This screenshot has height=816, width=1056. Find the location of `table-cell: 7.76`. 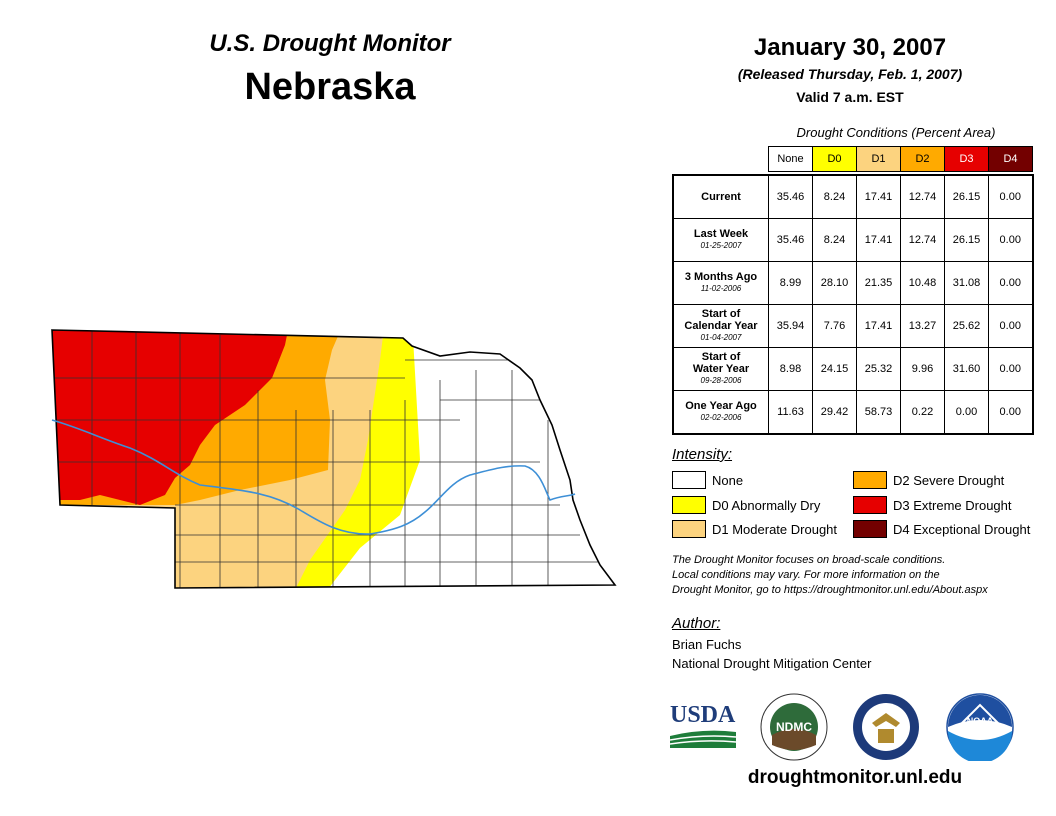

table-cell: 7.76 is located at coordinates (834, 326).